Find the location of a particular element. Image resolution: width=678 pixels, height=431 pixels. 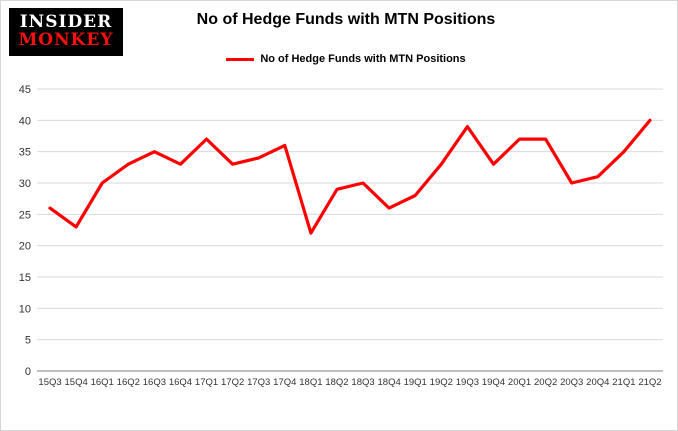

chart-title: No of Hedge Funds with MTN Positions is located at coordinates (346, 19).